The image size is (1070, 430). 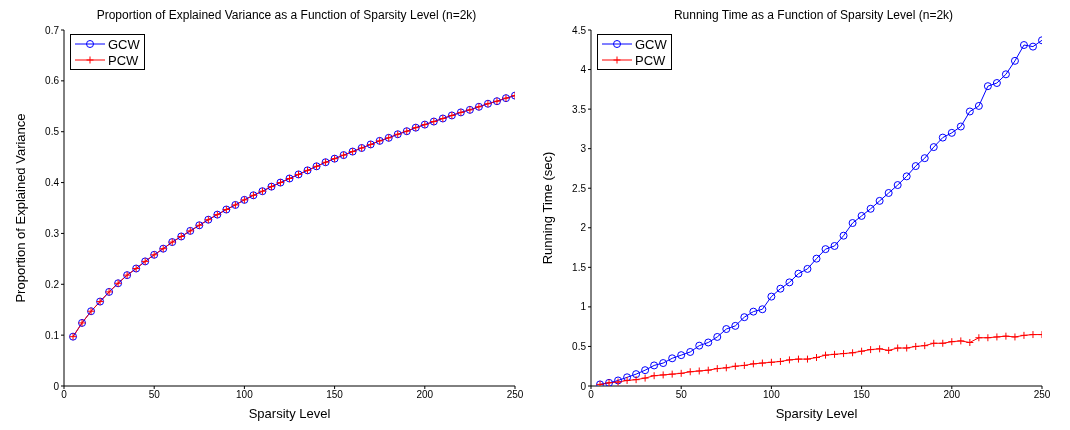 I want to click on y-tick-label: 0.2, so click(x=52, y=284).